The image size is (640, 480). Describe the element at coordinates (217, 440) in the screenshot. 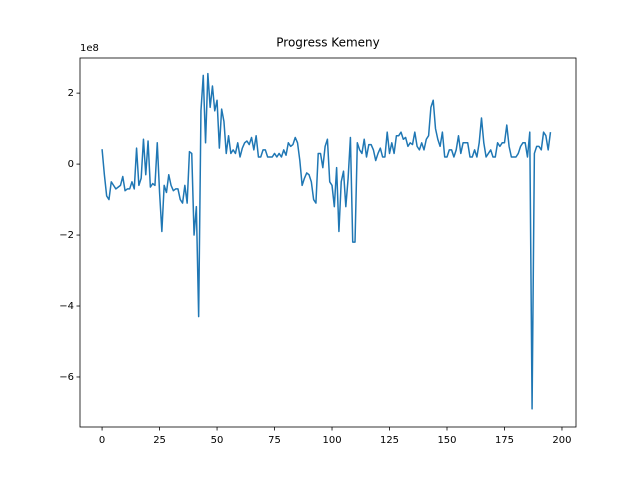

I see `x-tick-label: 50` at that location.